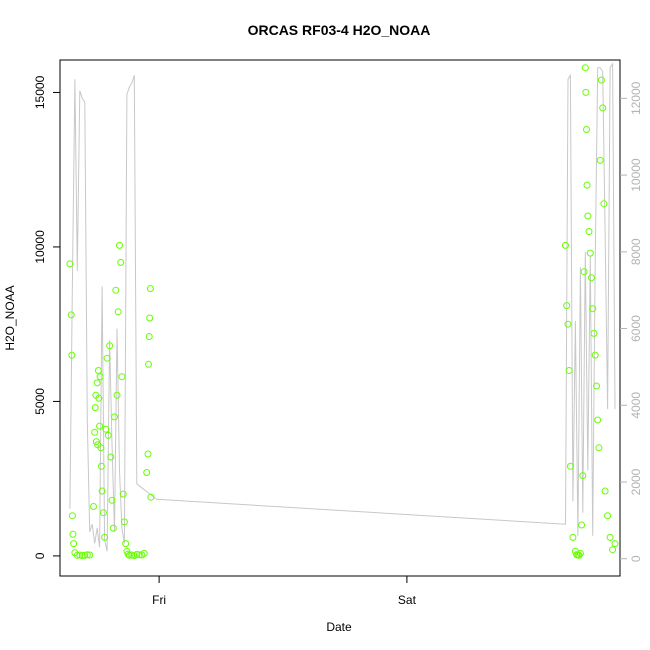  I want to click on y-tick-label: 5000, so click(40, 401).